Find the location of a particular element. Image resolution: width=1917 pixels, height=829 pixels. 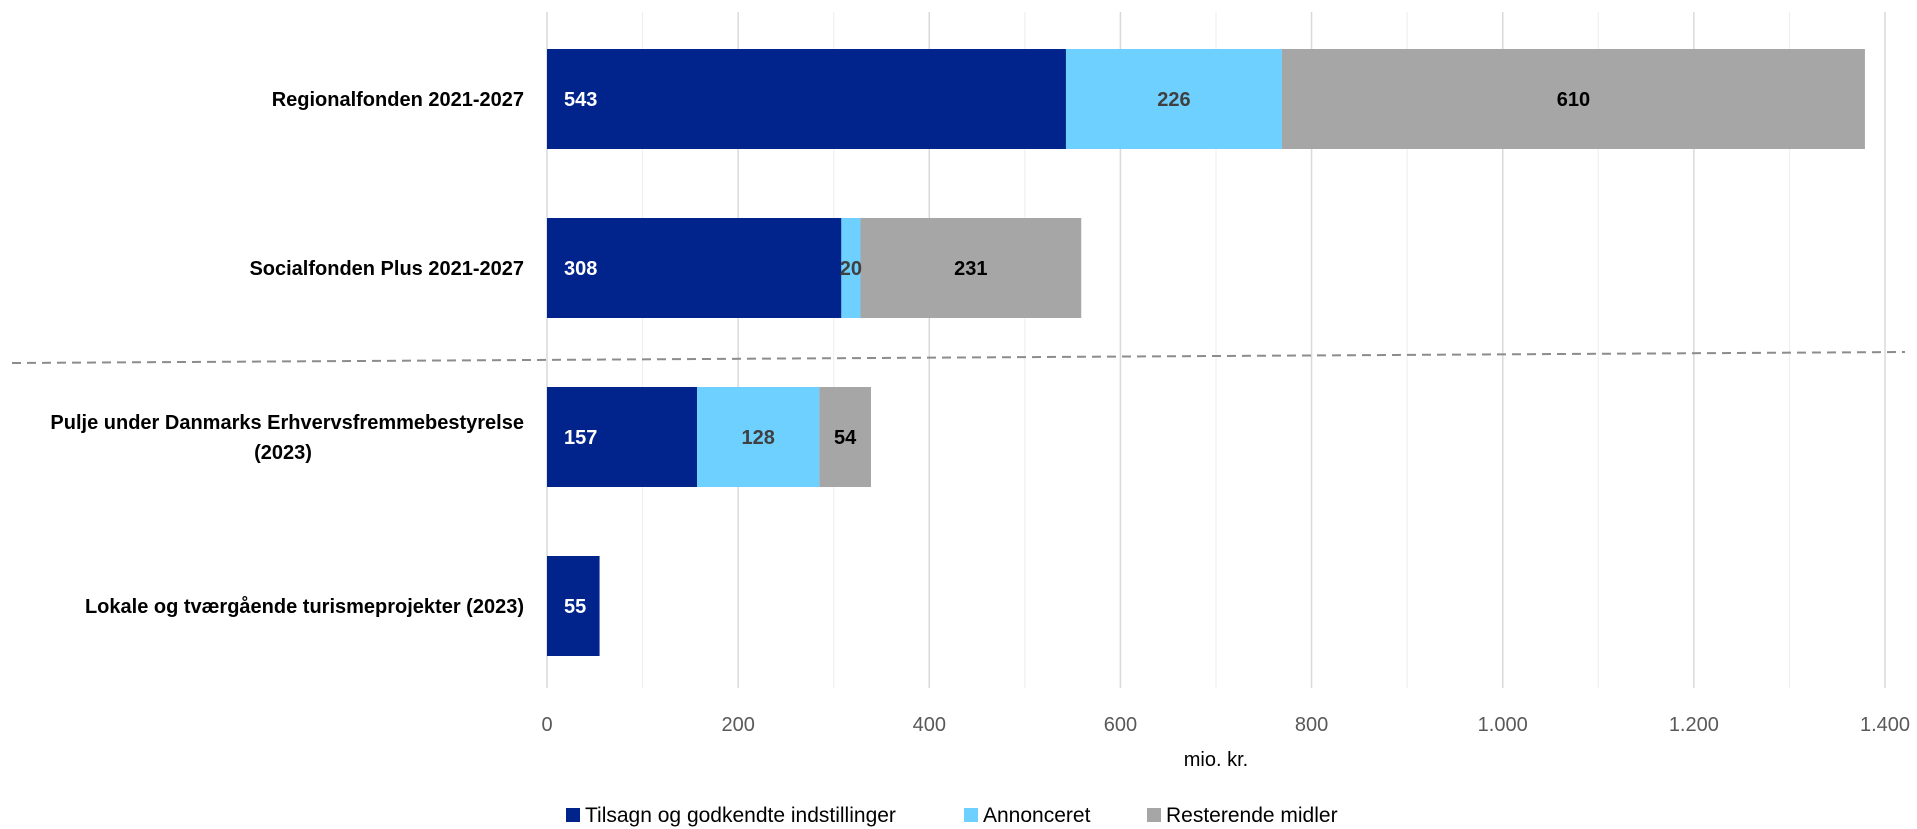

x-tick-label: 600 is located at coordinates (1120, 725).